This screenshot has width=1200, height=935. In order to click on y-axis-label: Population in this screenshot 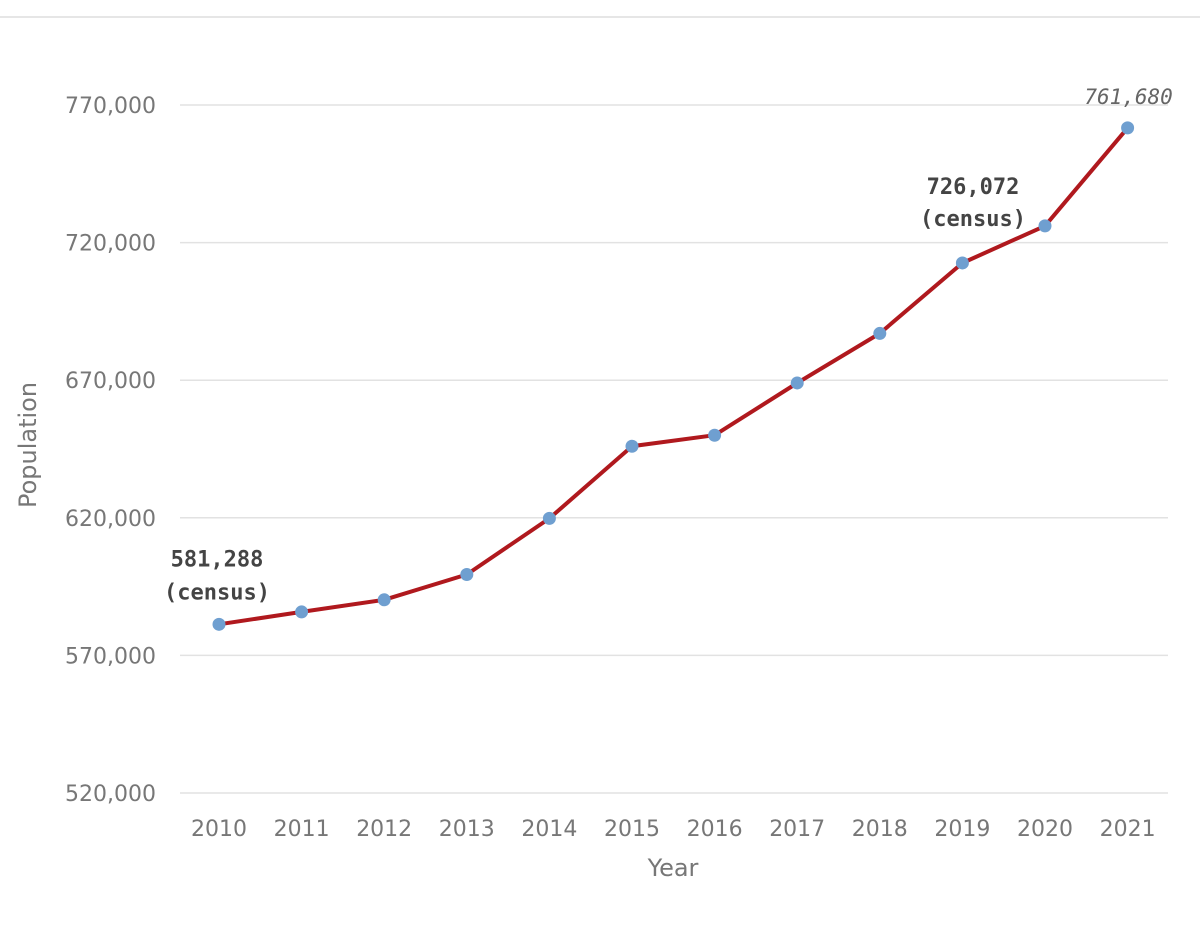, I will do `click(28, 445)`.